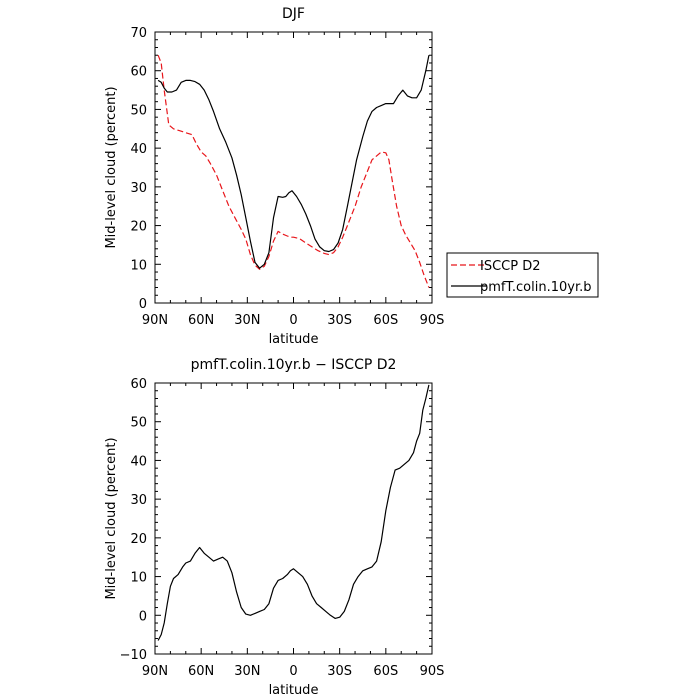 The height and width of the screenshot is (700, 700). What do you see at coordinates (510, 266) in the screenshot?
I see `legend-label: ISCCP D2` at bounding box center [510, 266].